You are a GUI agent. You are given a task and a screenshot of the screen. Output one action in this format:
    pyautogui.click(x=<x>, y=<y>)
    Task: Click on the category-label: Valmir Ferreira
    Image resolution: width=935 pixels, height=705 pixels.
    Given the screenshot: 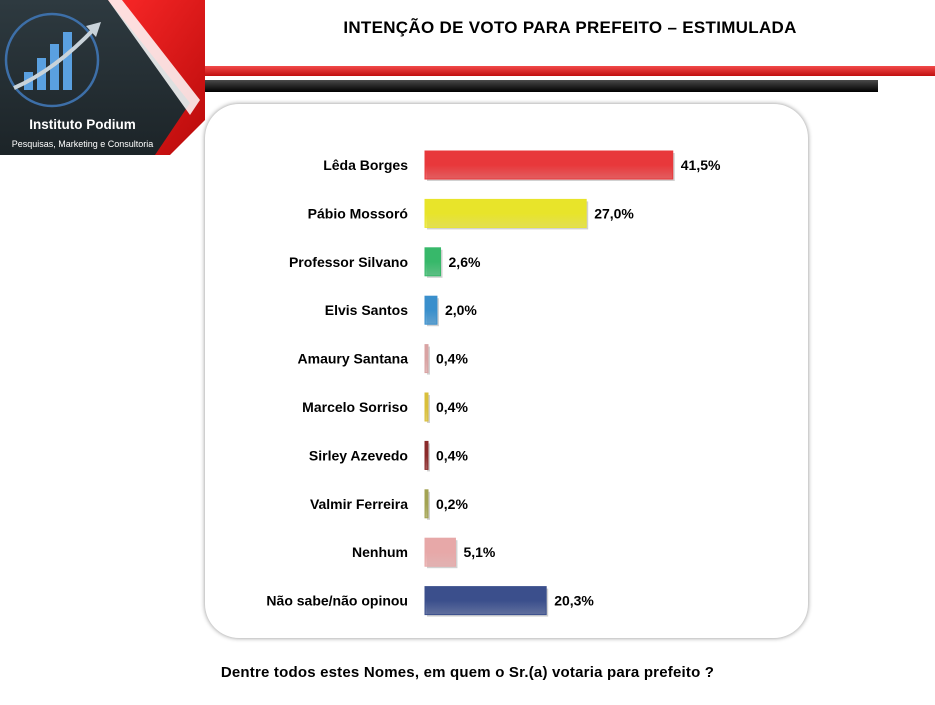 What is the action you would take?
    pyautogui.click(x=359, y=504)
    